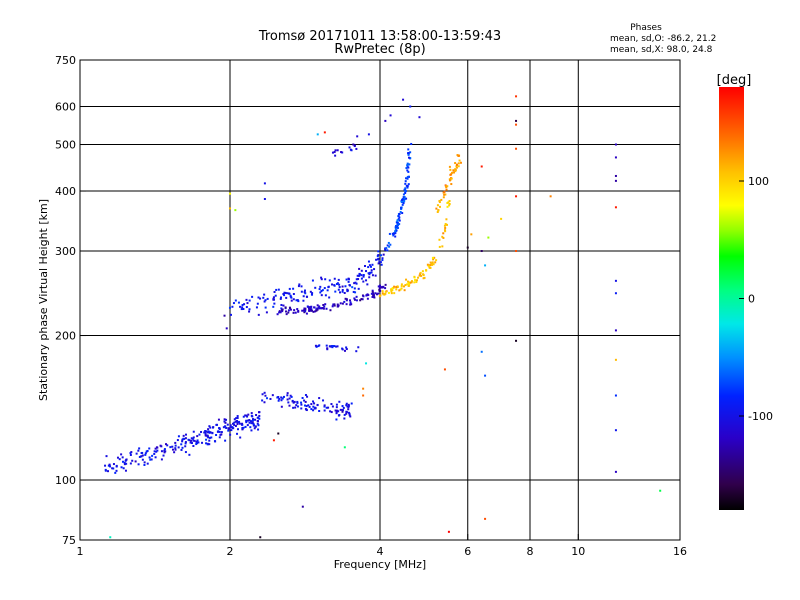  I want to click on y-tick-label: 600, so click(65, 107).